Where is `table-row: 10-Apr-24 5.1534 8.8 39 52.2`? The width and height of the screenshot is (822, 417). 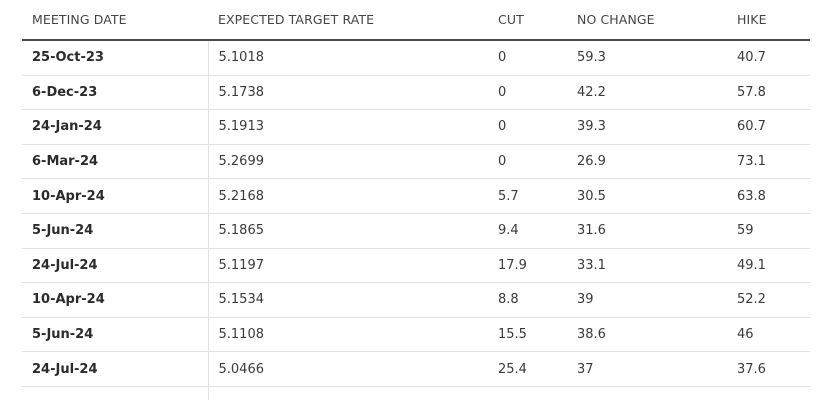
table-row: 10-Apr-24 5.1534 8.8 39 52.2 is located at coordinates (416, 300).